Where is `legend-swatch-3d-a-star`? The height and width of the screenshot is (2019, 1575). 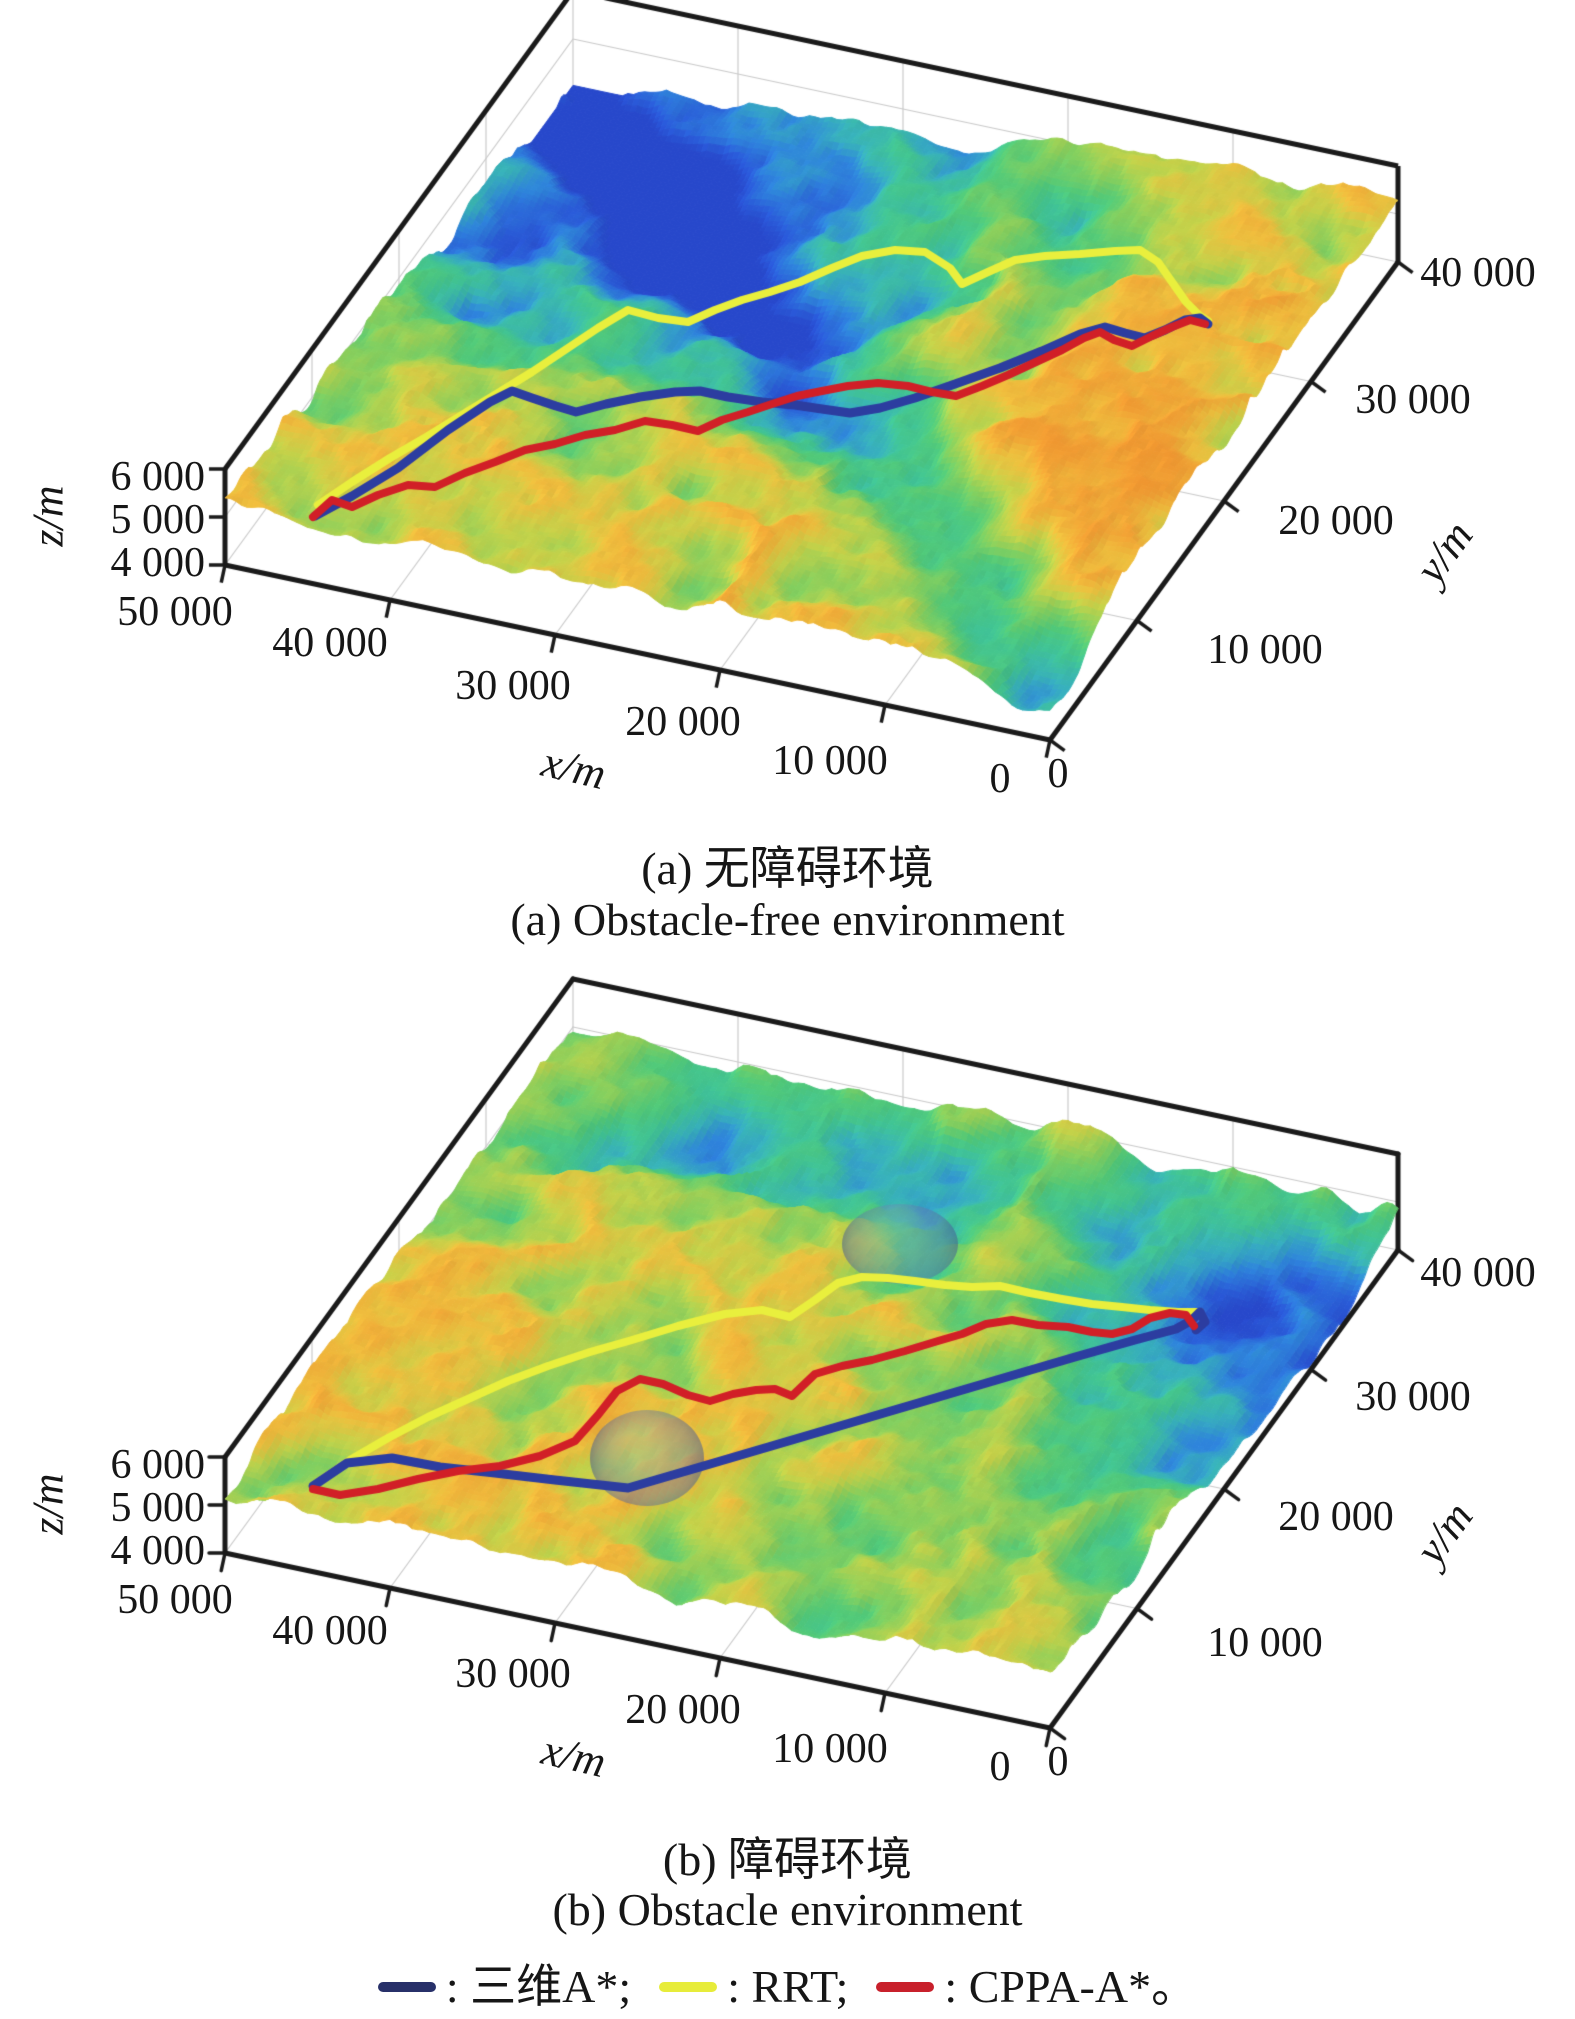 legend-swatch-3d-a-star is located at coordinates (406, 1987).